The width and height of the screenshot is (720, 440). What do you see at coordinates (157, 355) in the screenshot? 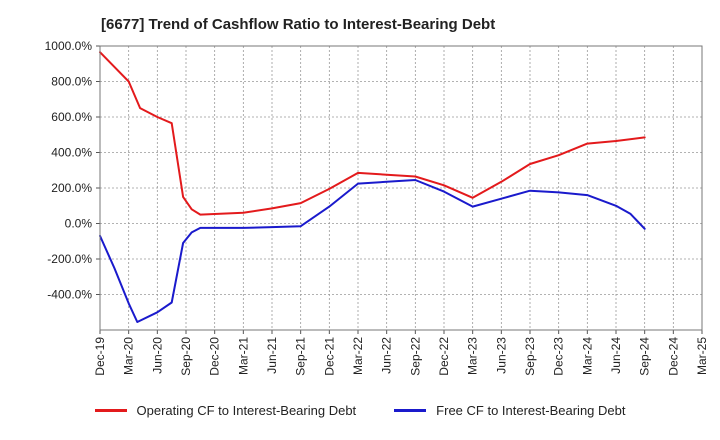
I see `x-tick-label: Jun-20` at bounding box center [157, 355].